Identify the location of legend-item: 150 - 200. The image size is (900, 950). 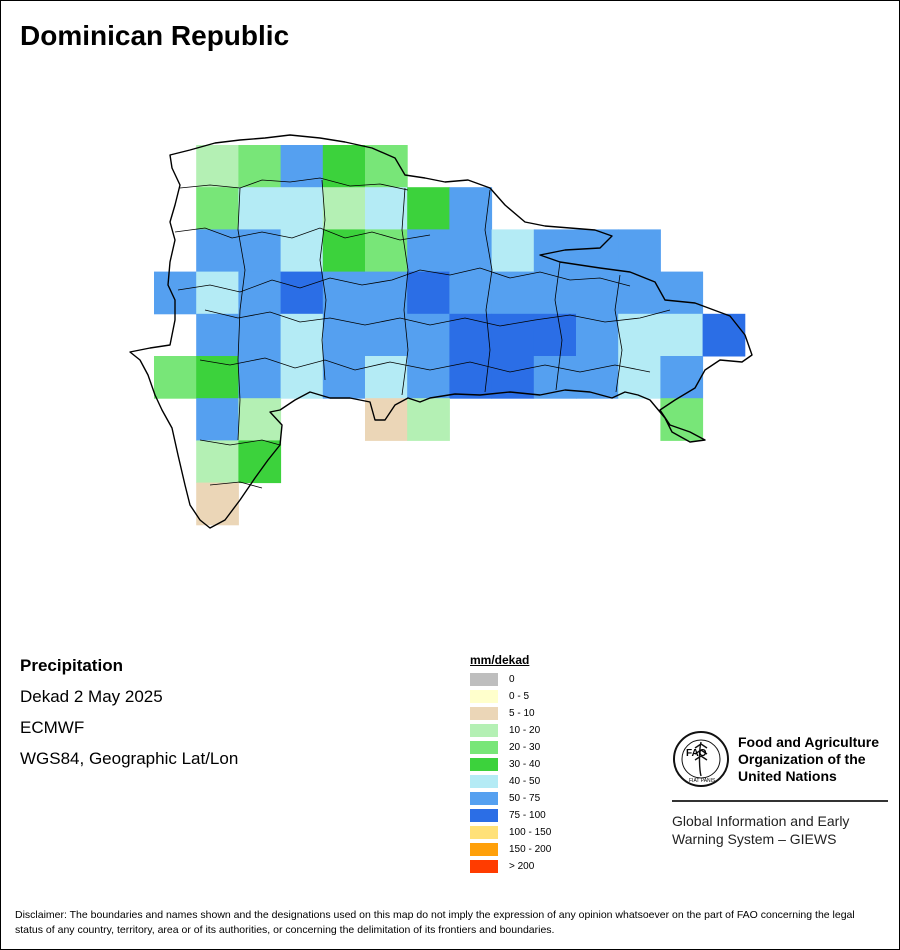
(510, 849).